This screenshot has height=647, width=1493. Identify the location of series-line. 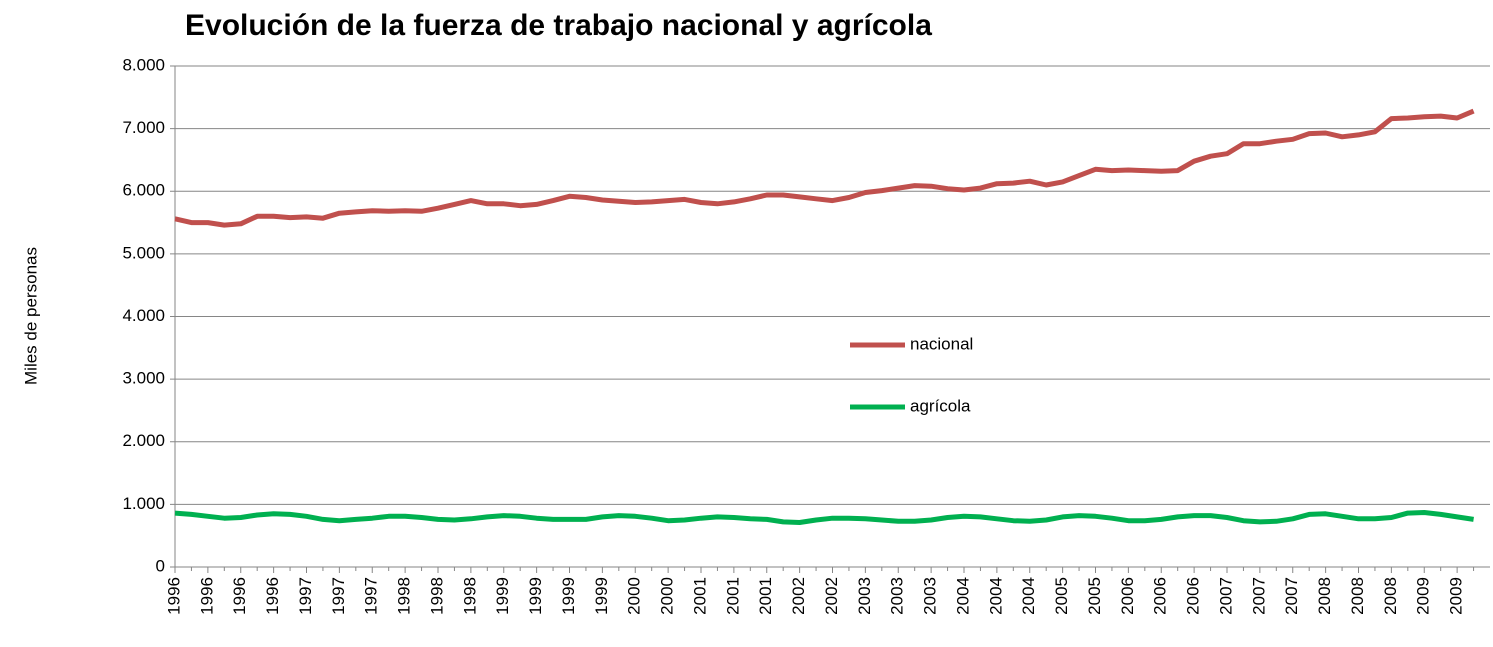
(824, 517).